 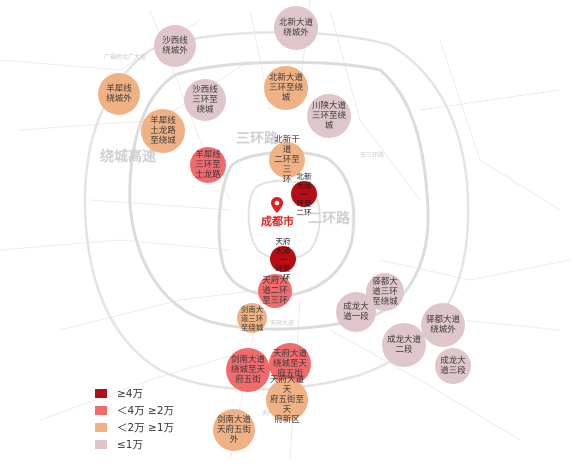 I want to click on zone-bubble: 北新大道 绕城外, so click(x=296, y=28).